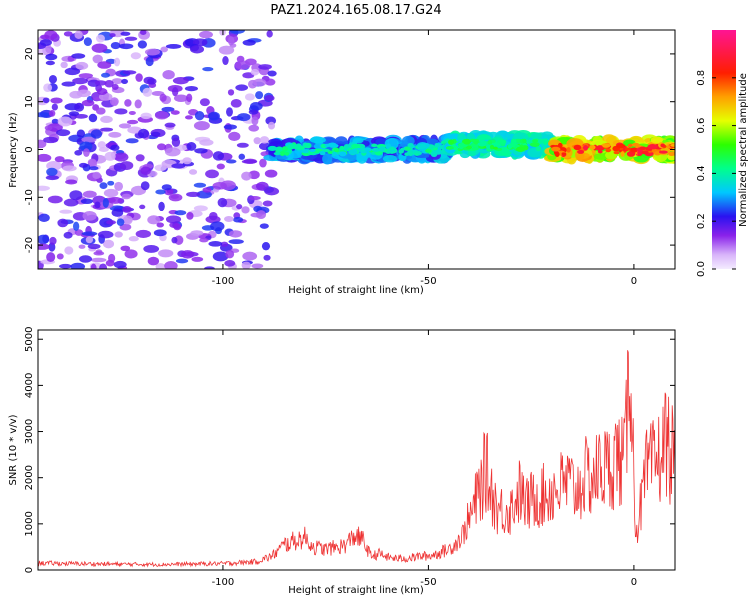  What do you see at coordinates (29, 149) in the screenshot?
I see `spectrogram-y-tick-label: 0` at bounding box center [29, 149].